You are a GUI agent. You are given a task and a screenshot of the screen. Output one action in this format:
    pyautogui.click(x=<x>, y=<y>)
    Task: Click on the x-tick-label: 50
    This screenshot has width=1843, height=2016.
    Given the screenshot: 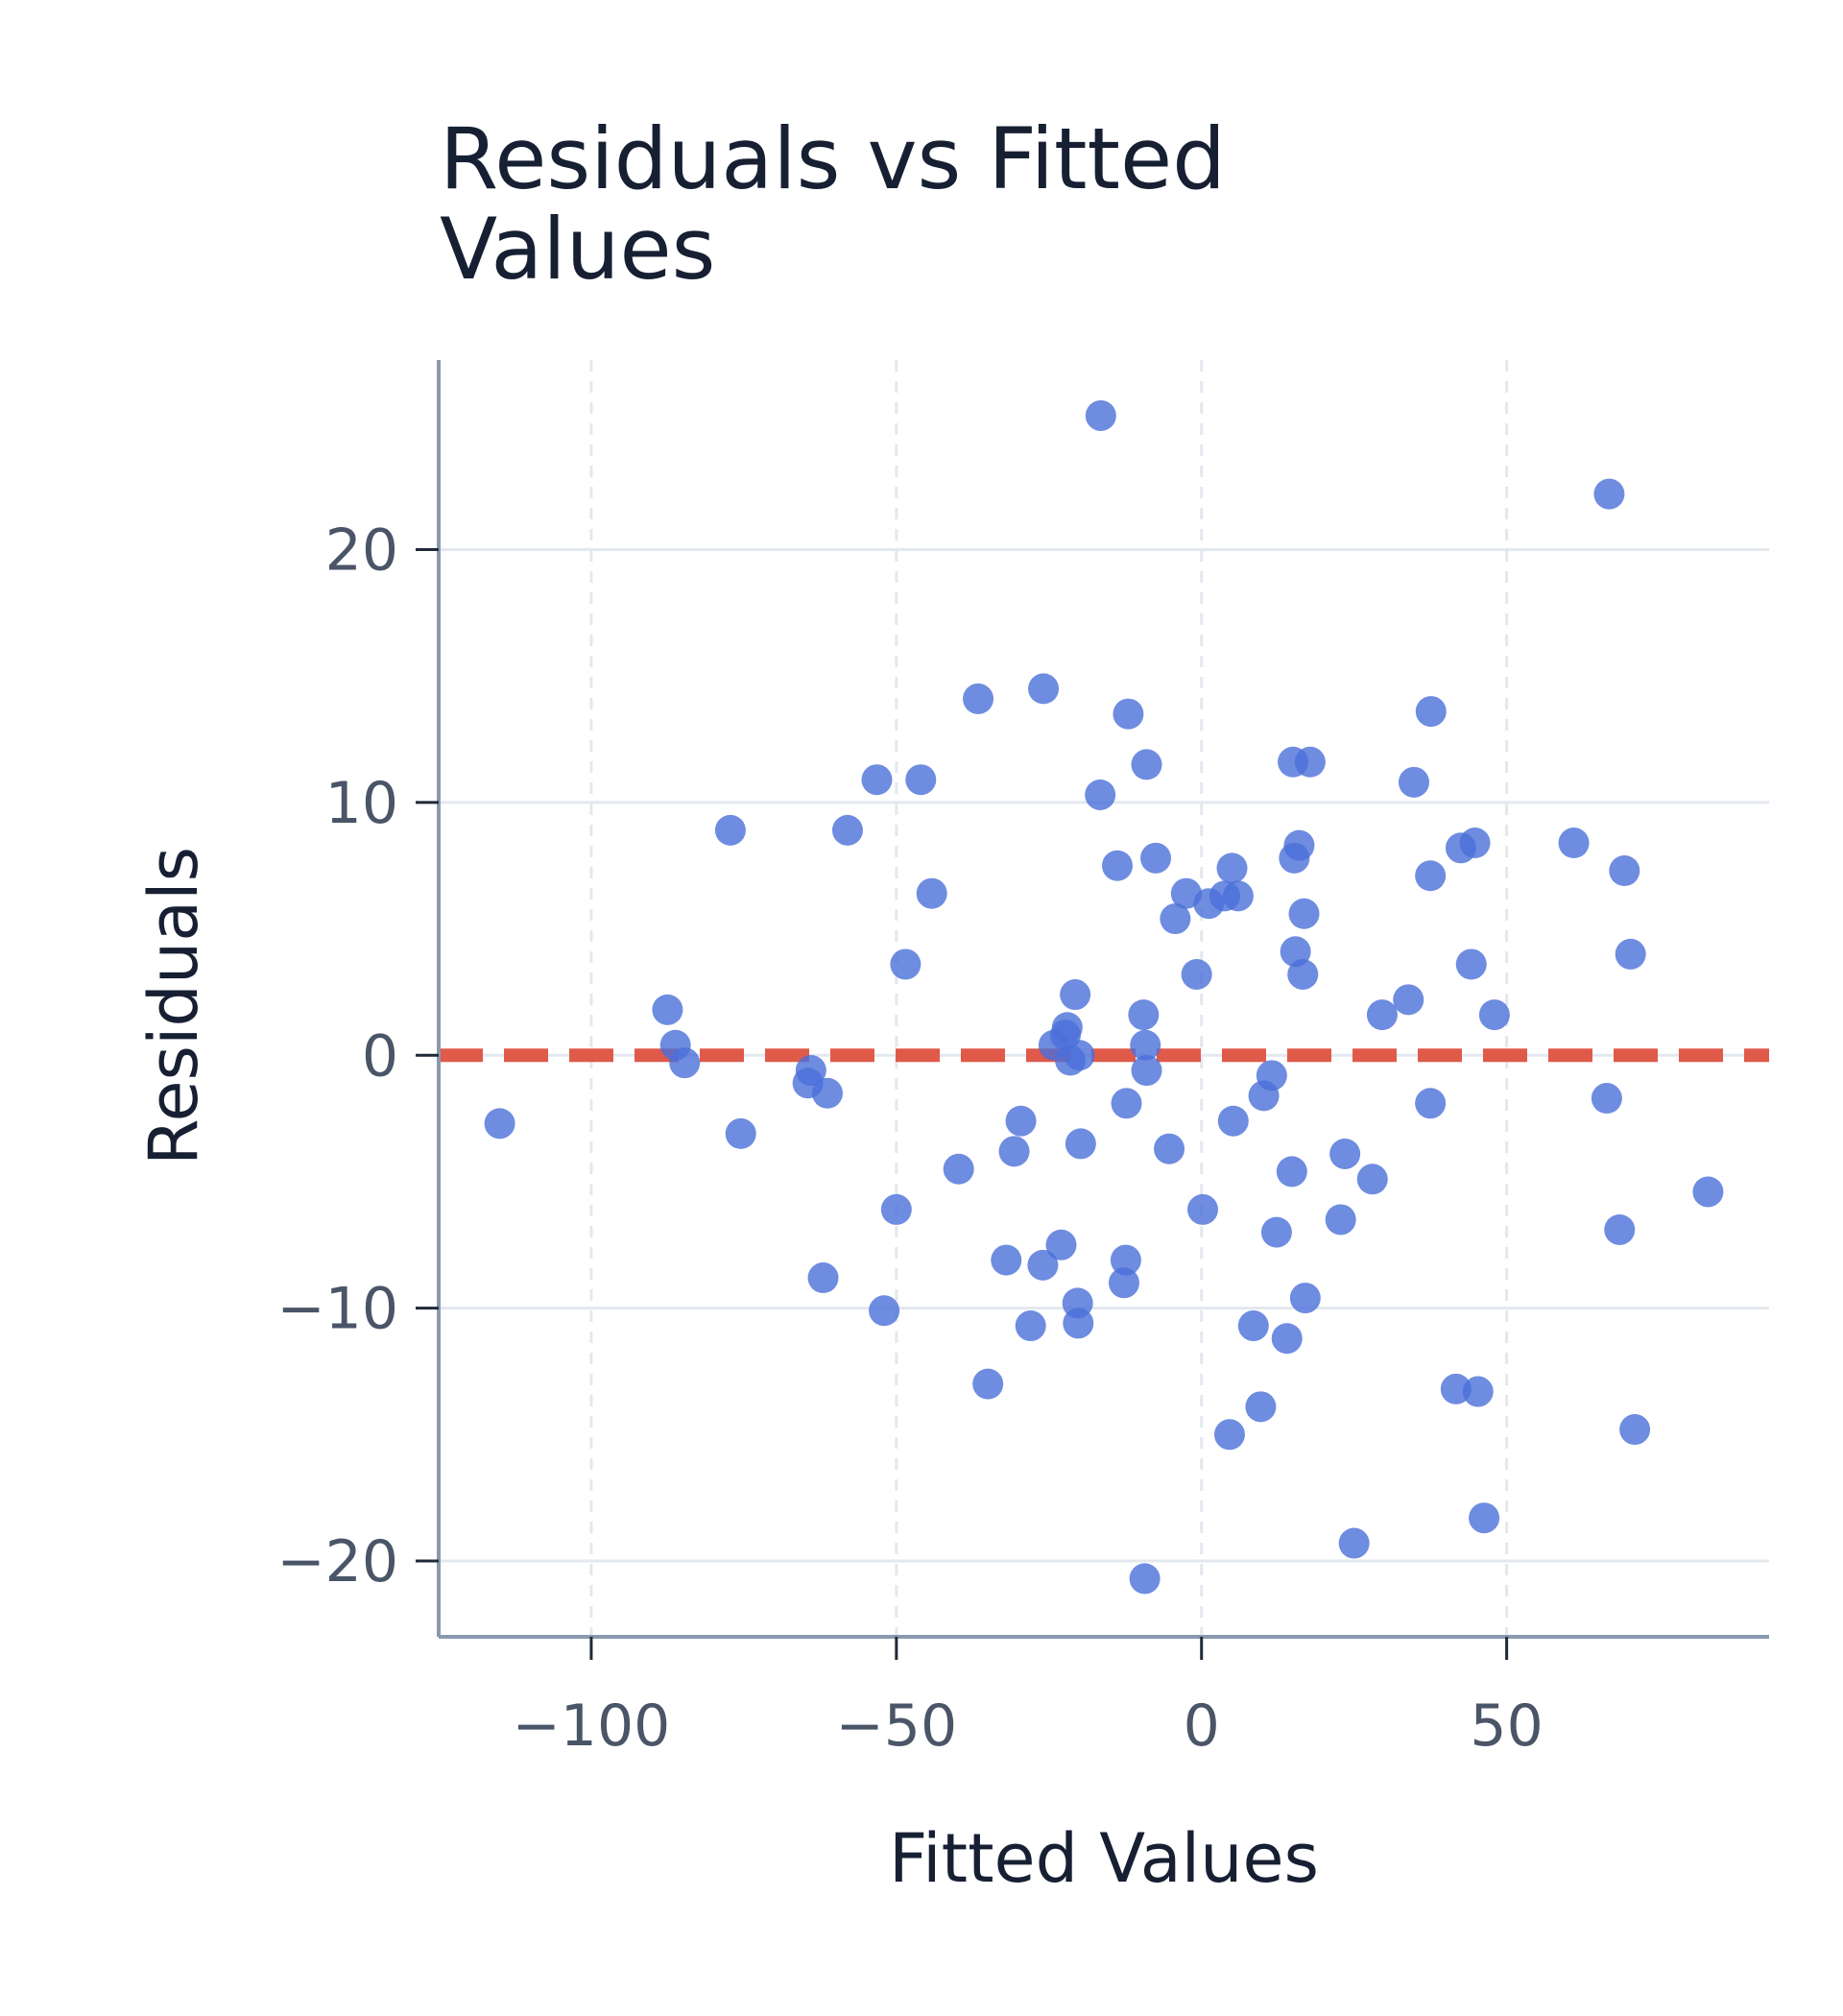 What is the action you would take?
    pyautogui.click(x=1506, y=1726)
    